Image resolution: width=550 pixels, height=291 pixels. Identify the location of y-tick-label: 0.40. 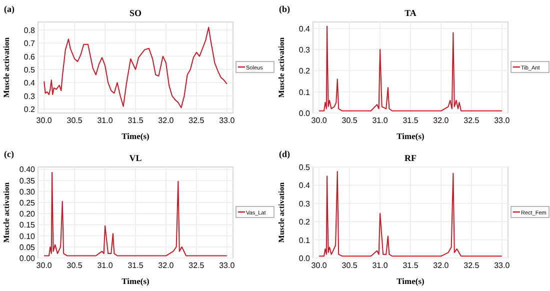
(27, 169).